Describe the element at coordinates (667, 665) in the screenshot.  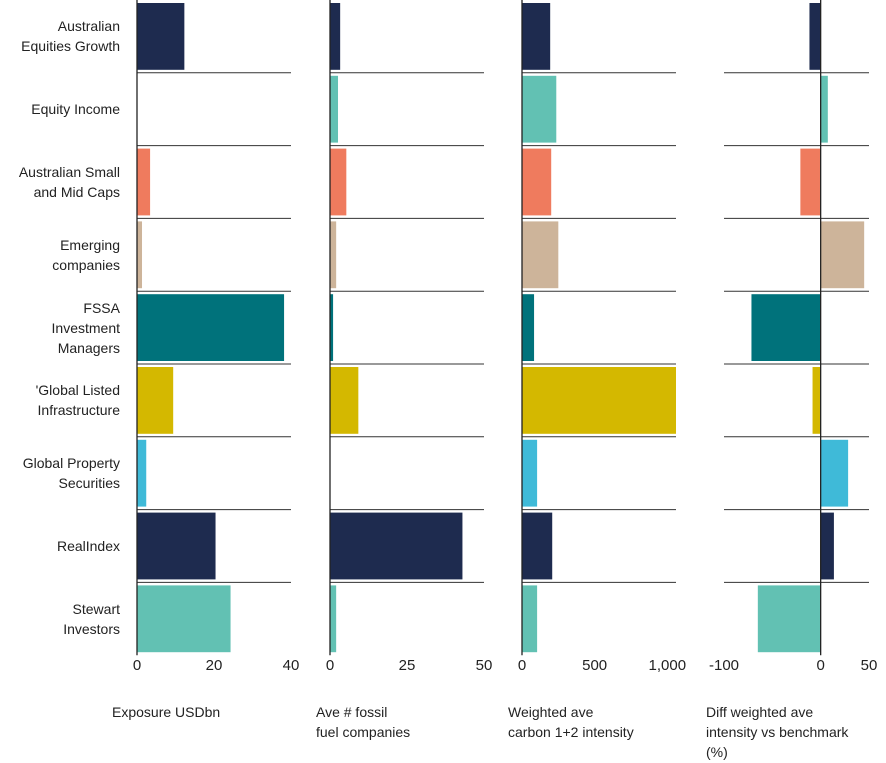
I see `x-tick-label: 1,000` at that location.